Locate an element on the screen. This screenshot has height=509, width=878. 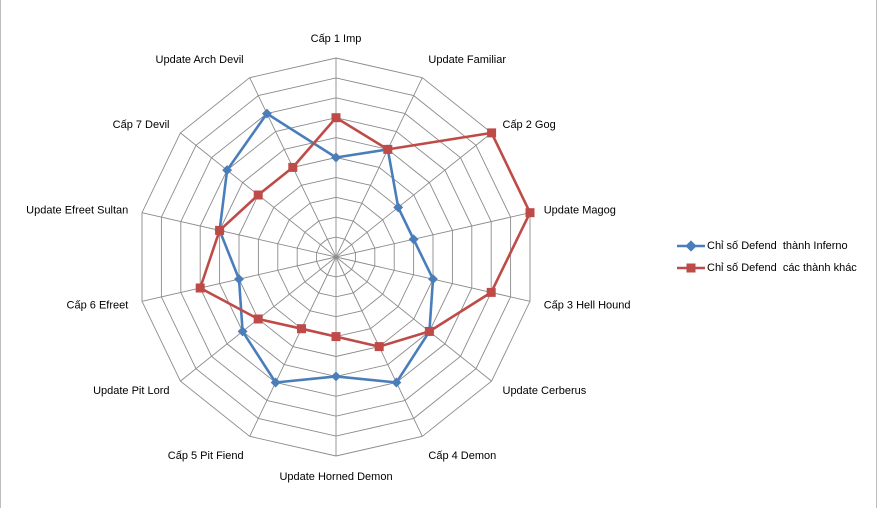
axis-label: Cấp 1 Imp is located at coordinates (336, 39).